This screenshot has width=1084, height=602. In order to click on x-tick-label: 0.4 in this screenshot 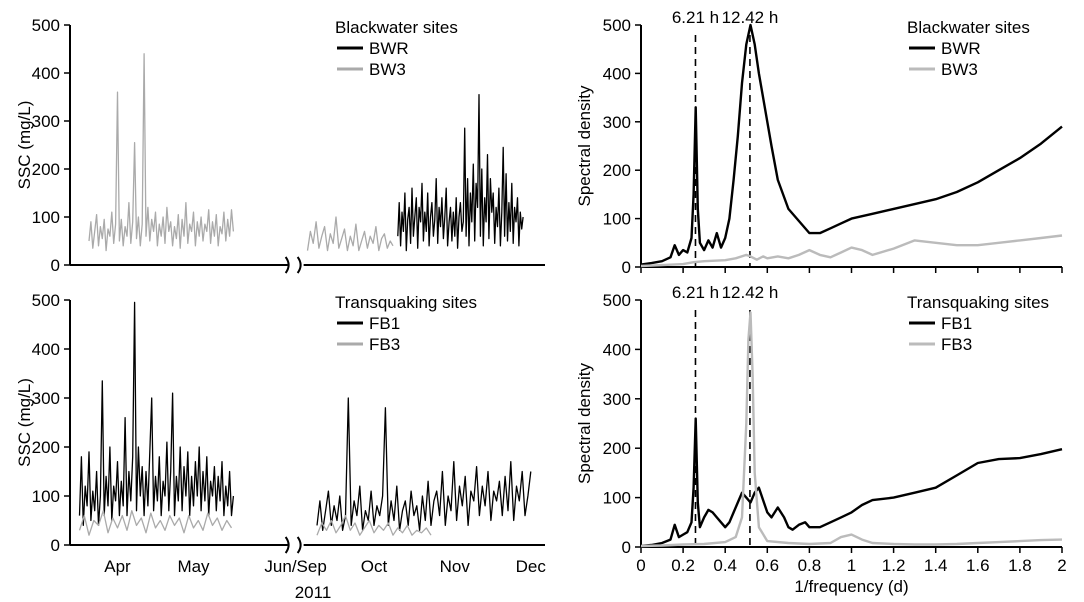, I will do `click(725, 565)`.